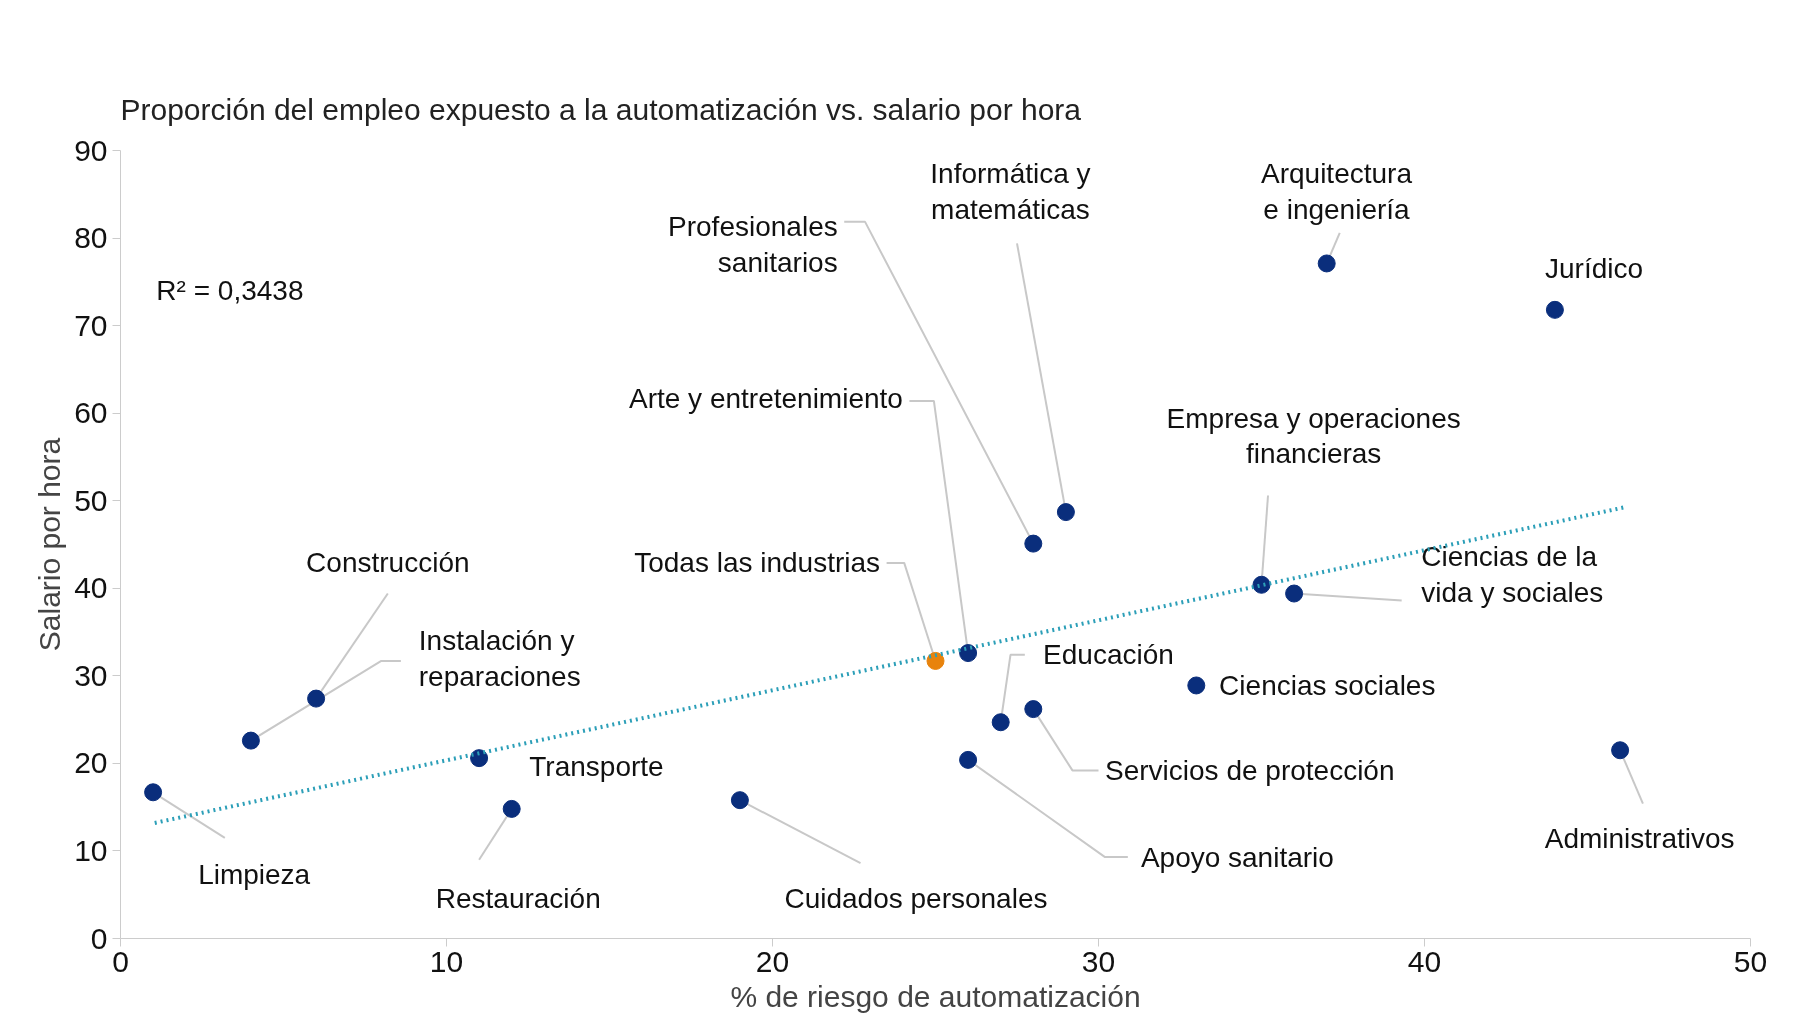 The image size is (1800, 1029). Describe the element at coordinates (91, 675) in the screenshot. I see `y-tick-label: 30` at that location.